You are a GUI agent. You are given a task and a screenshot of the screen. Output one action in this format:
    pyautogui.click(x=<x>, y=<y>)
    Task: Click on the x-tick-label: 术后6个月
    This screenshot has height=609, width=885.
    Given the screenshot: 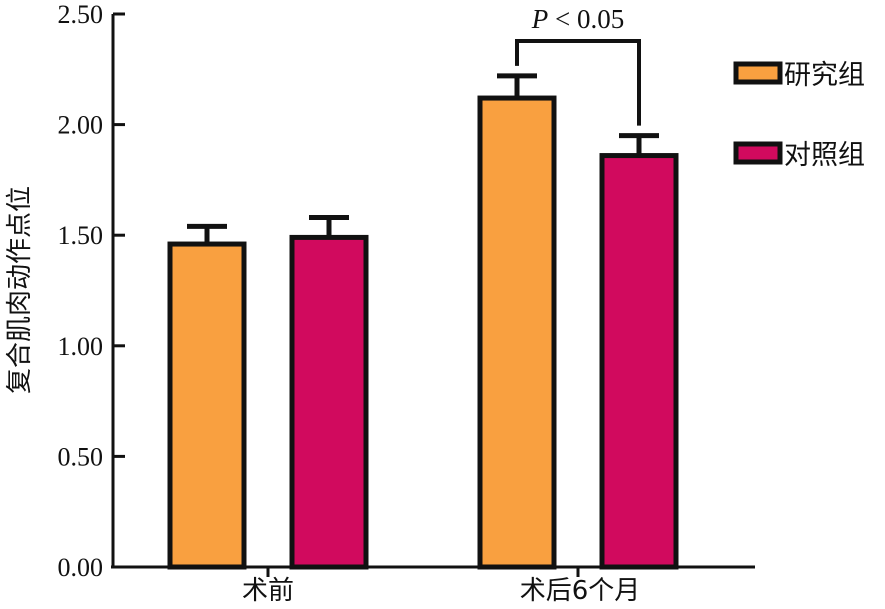 What is the action you would take?
    pyautogui.click(x=580, y=591)
    